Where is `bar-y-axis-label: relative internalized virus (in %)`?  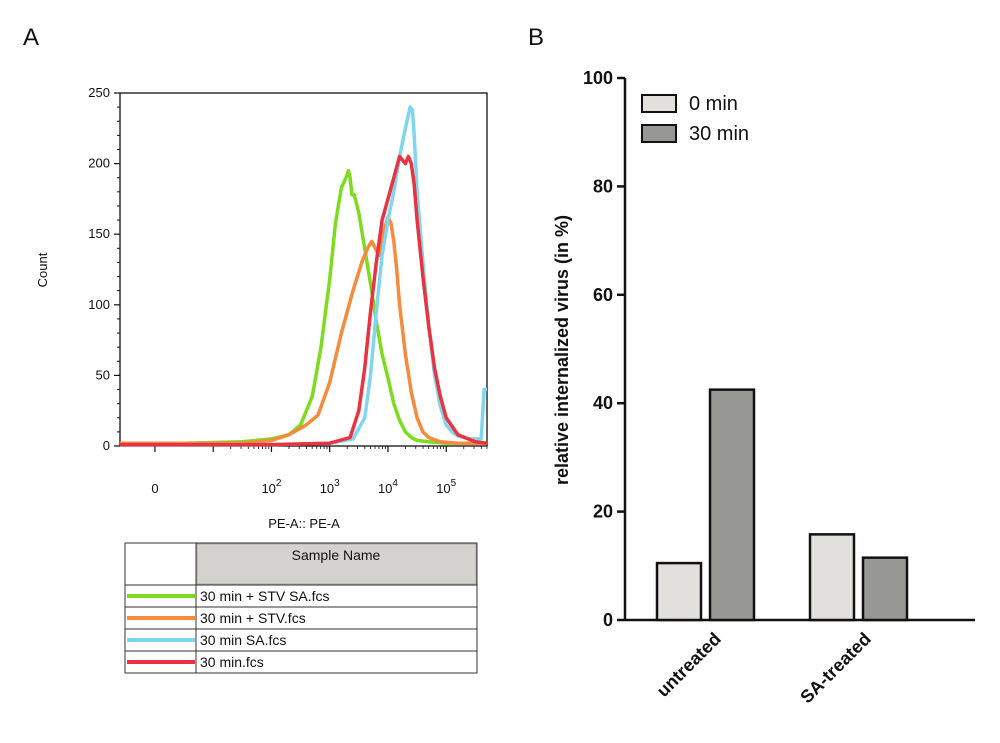
bar-y-axis-label: relative internalized virus (in %) is located at coordinates (562, 350).